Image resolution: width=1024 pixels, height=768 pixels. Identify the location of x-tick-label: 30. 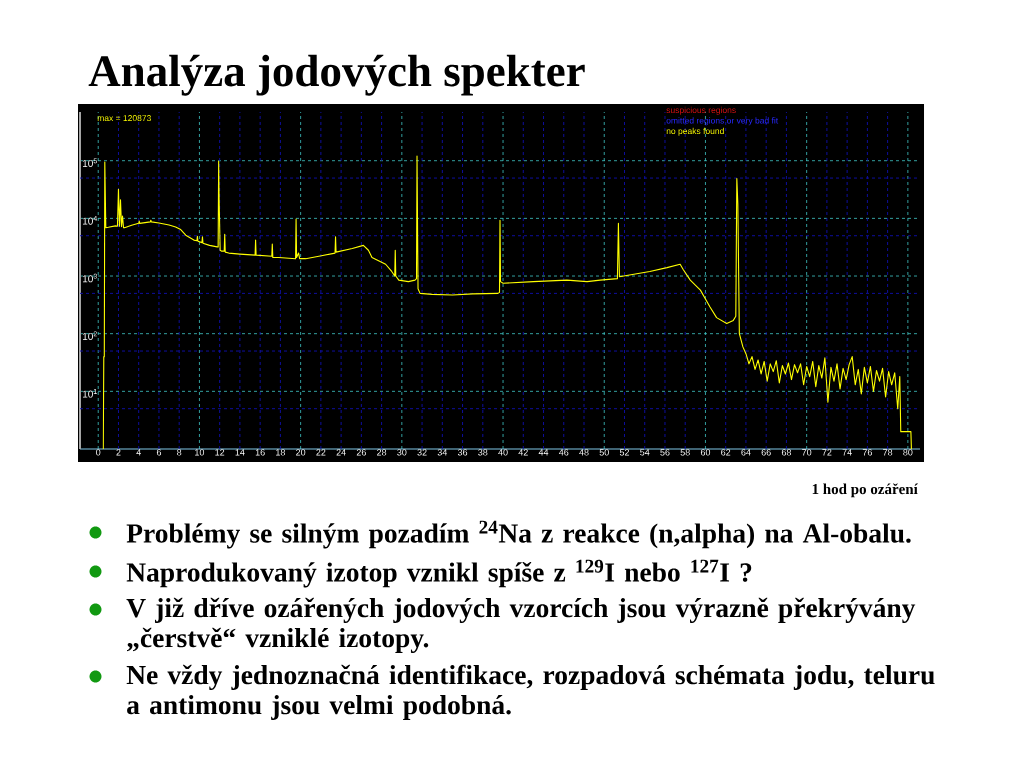
(402, 452).